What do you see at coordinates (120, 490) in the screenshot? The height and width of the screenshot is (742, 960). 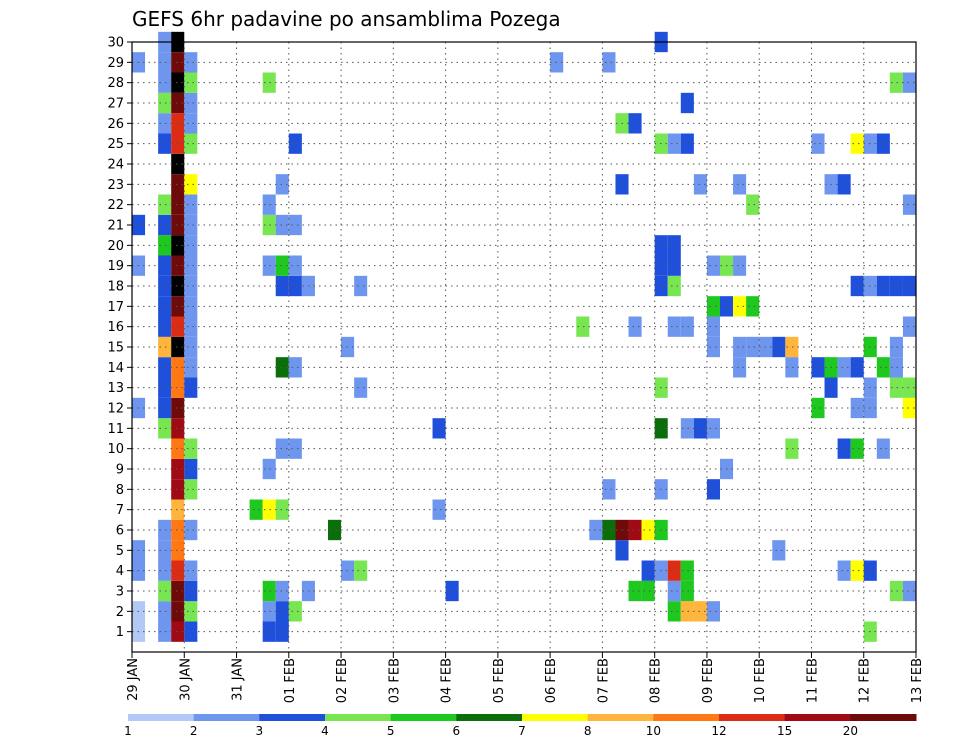 I see `y-tick-label: 8` at bounding box center [120, 490].